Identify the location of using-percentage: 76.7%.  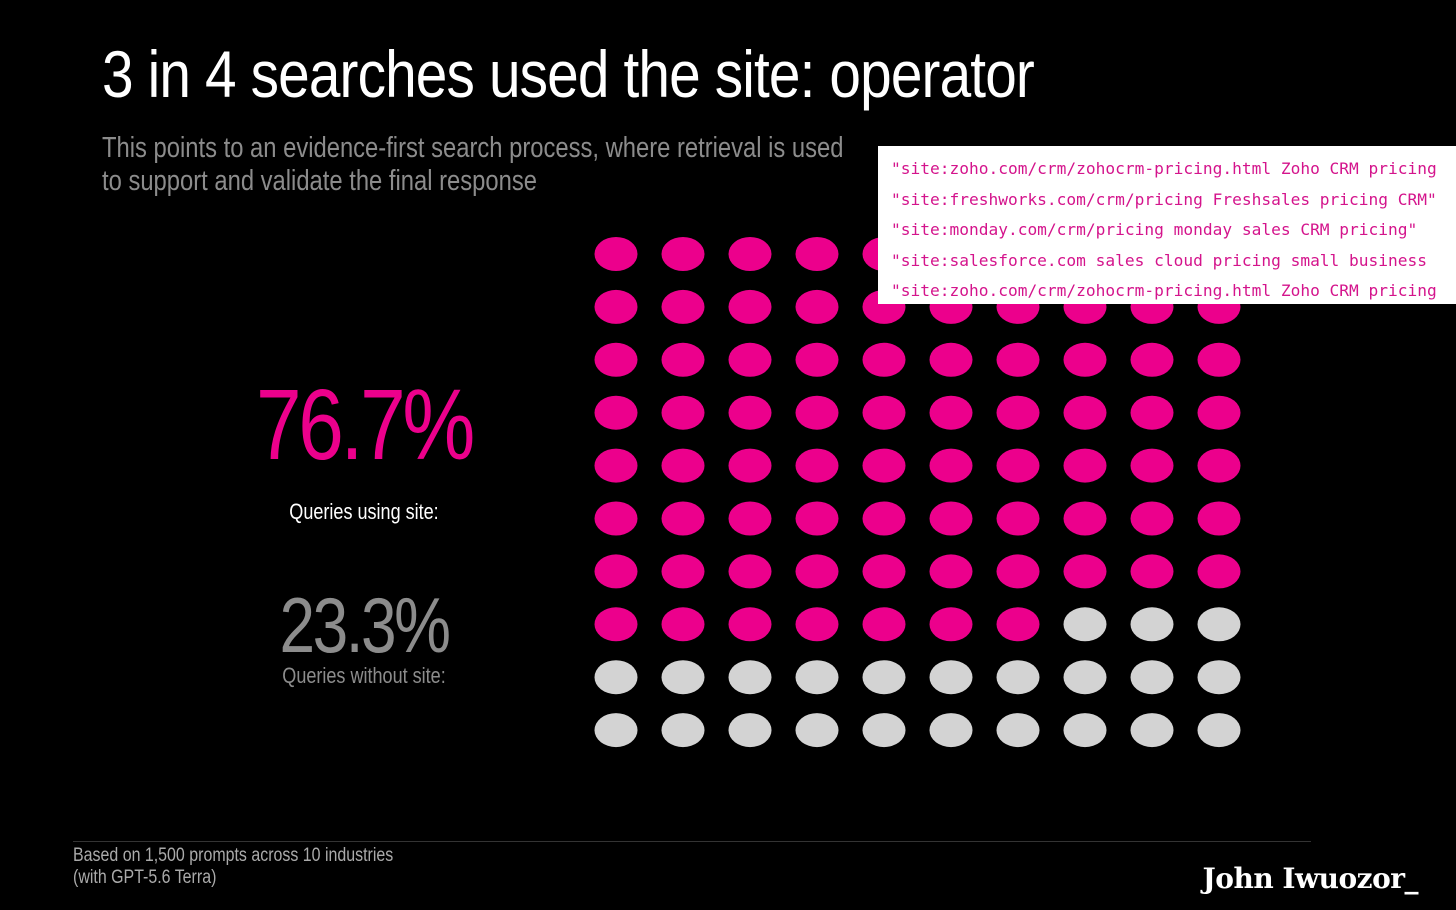
(364, 425).